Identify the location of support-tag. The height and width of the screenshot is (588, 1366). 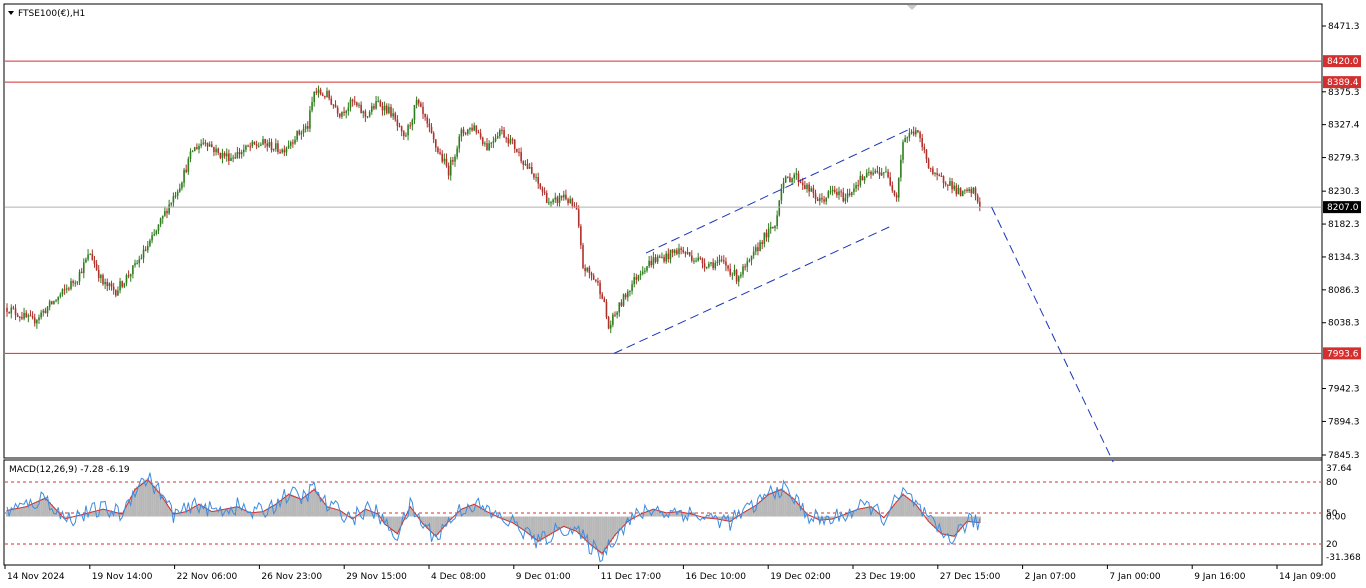
(1342, 353).